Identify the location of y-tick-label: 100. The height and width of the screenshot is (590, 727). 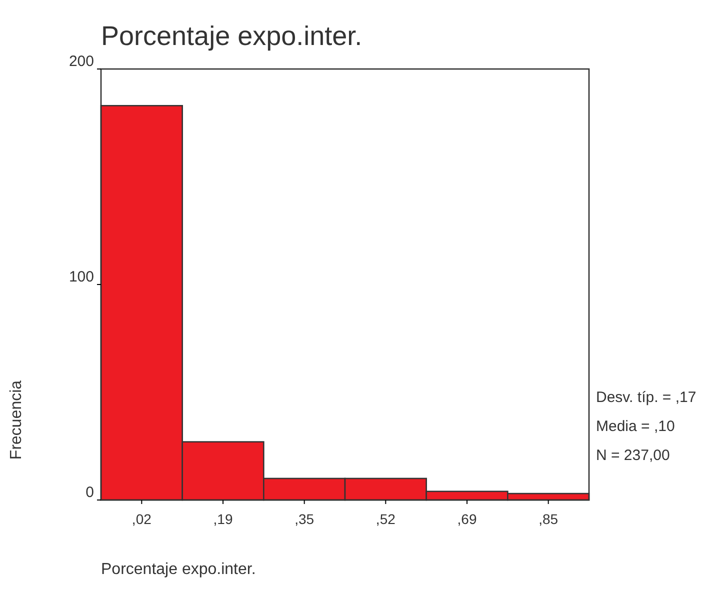
(81, 277).